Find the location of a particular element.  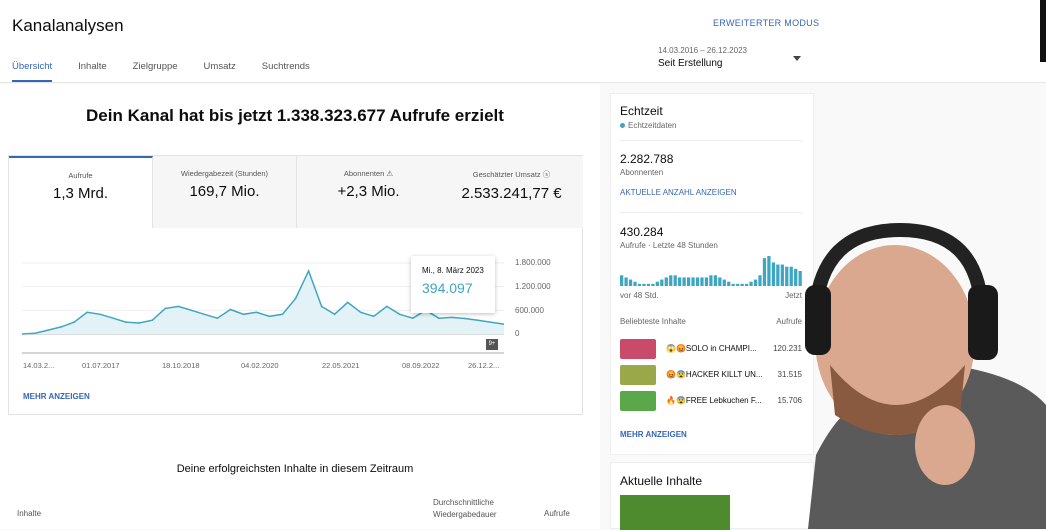

tab-overview: Übersicht is located at coordinates (32, 71).